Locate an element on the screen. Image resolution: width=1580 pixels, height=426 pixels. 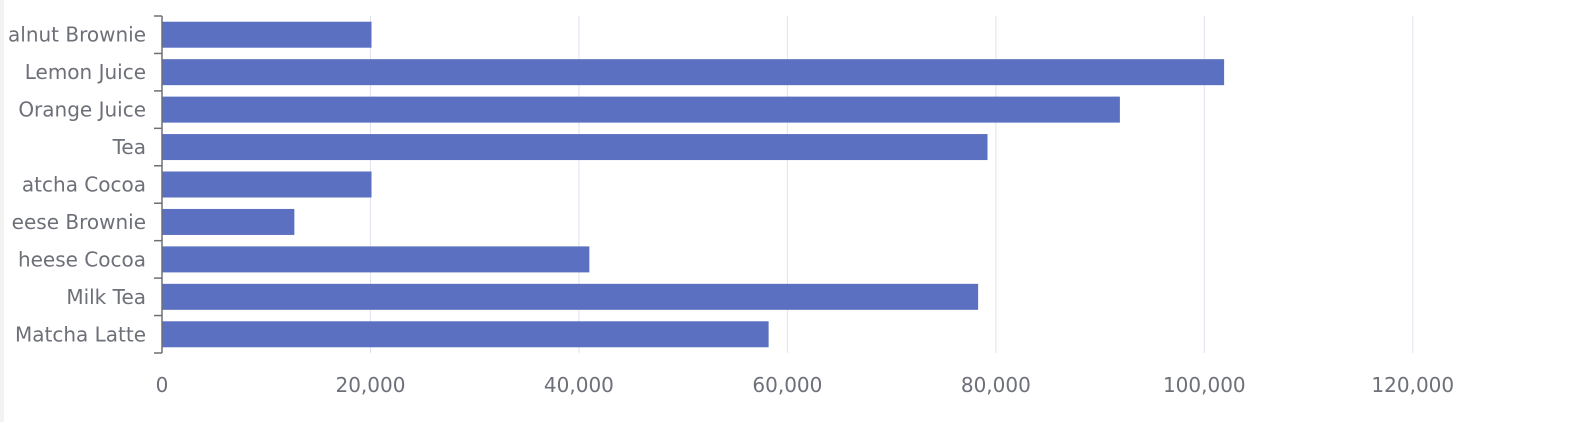
x-tick-label: 0 is located at coordinates (162, 385).